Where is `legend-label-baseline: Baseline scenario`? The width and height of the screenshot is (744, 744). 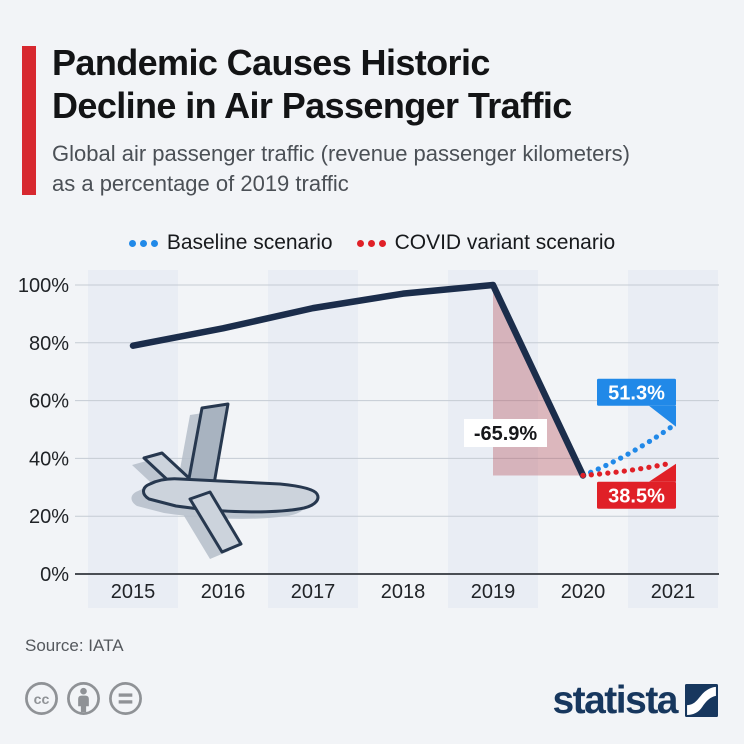 legend-label-baseline: Baseline scenario is located at coordinates (249, 242).